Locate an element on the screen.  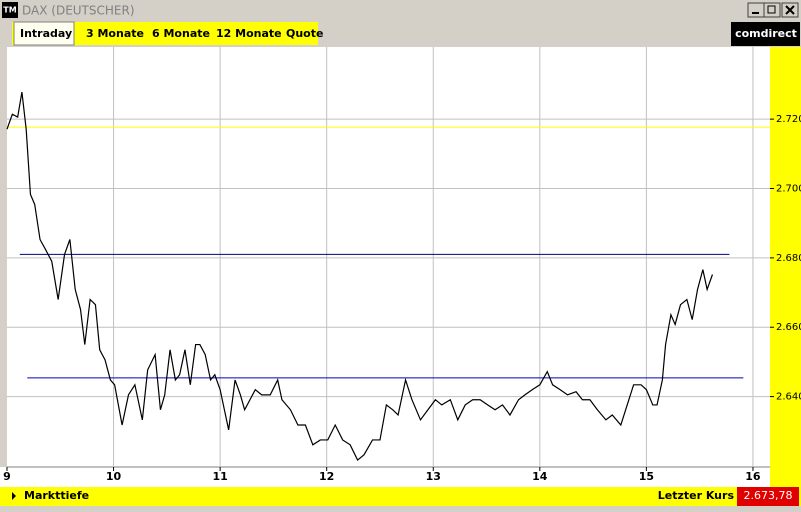
tabs: Intraday 3 Monate 6 Monate 12 Monate Quote is located at coordinates (168, 33).